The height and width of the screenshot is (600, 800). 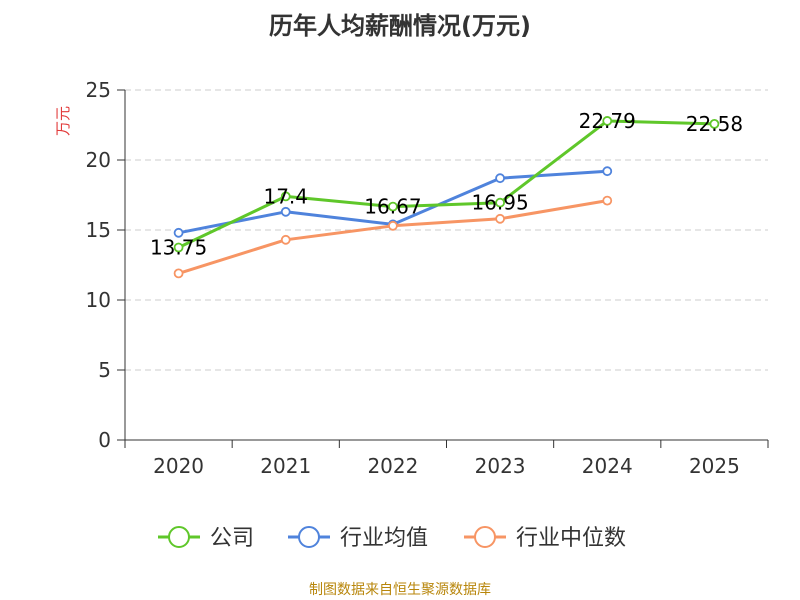 I want to click on data-label: 13.75, so click(x=178, y=248).